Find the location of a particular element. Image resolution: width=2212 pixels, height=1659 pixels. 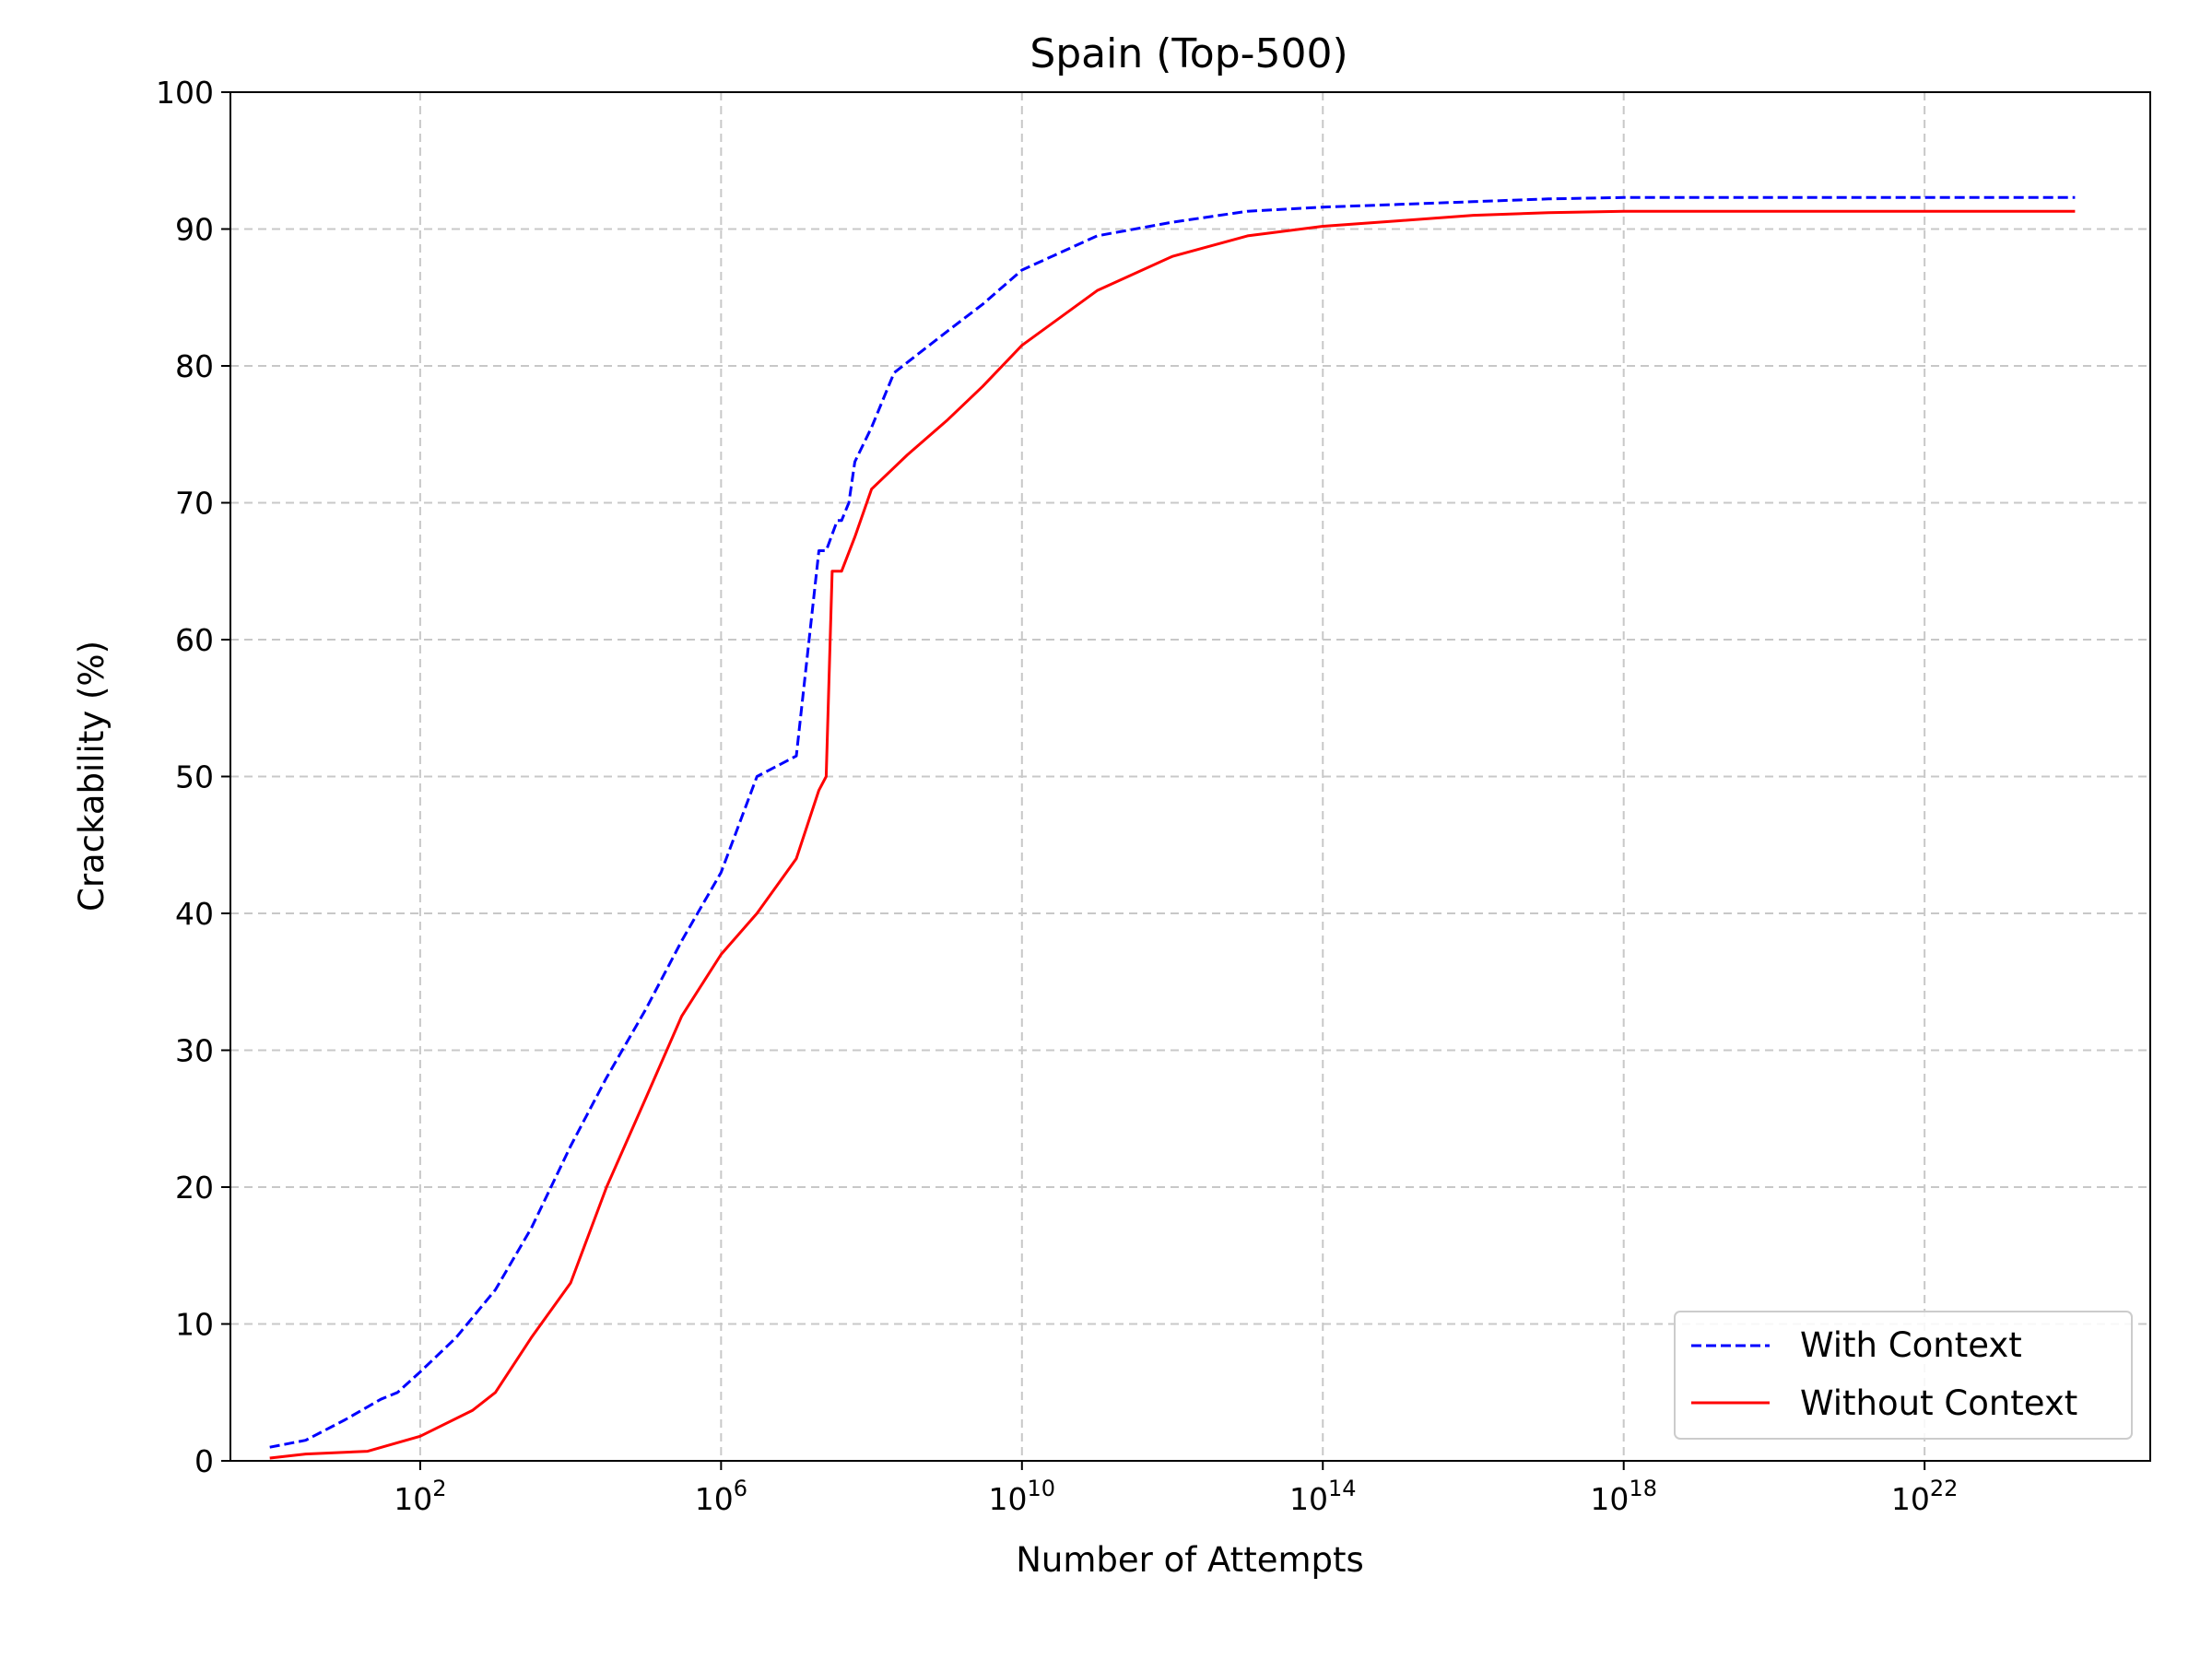

y-tick-label: 60 is located at coordinates (194, 640).